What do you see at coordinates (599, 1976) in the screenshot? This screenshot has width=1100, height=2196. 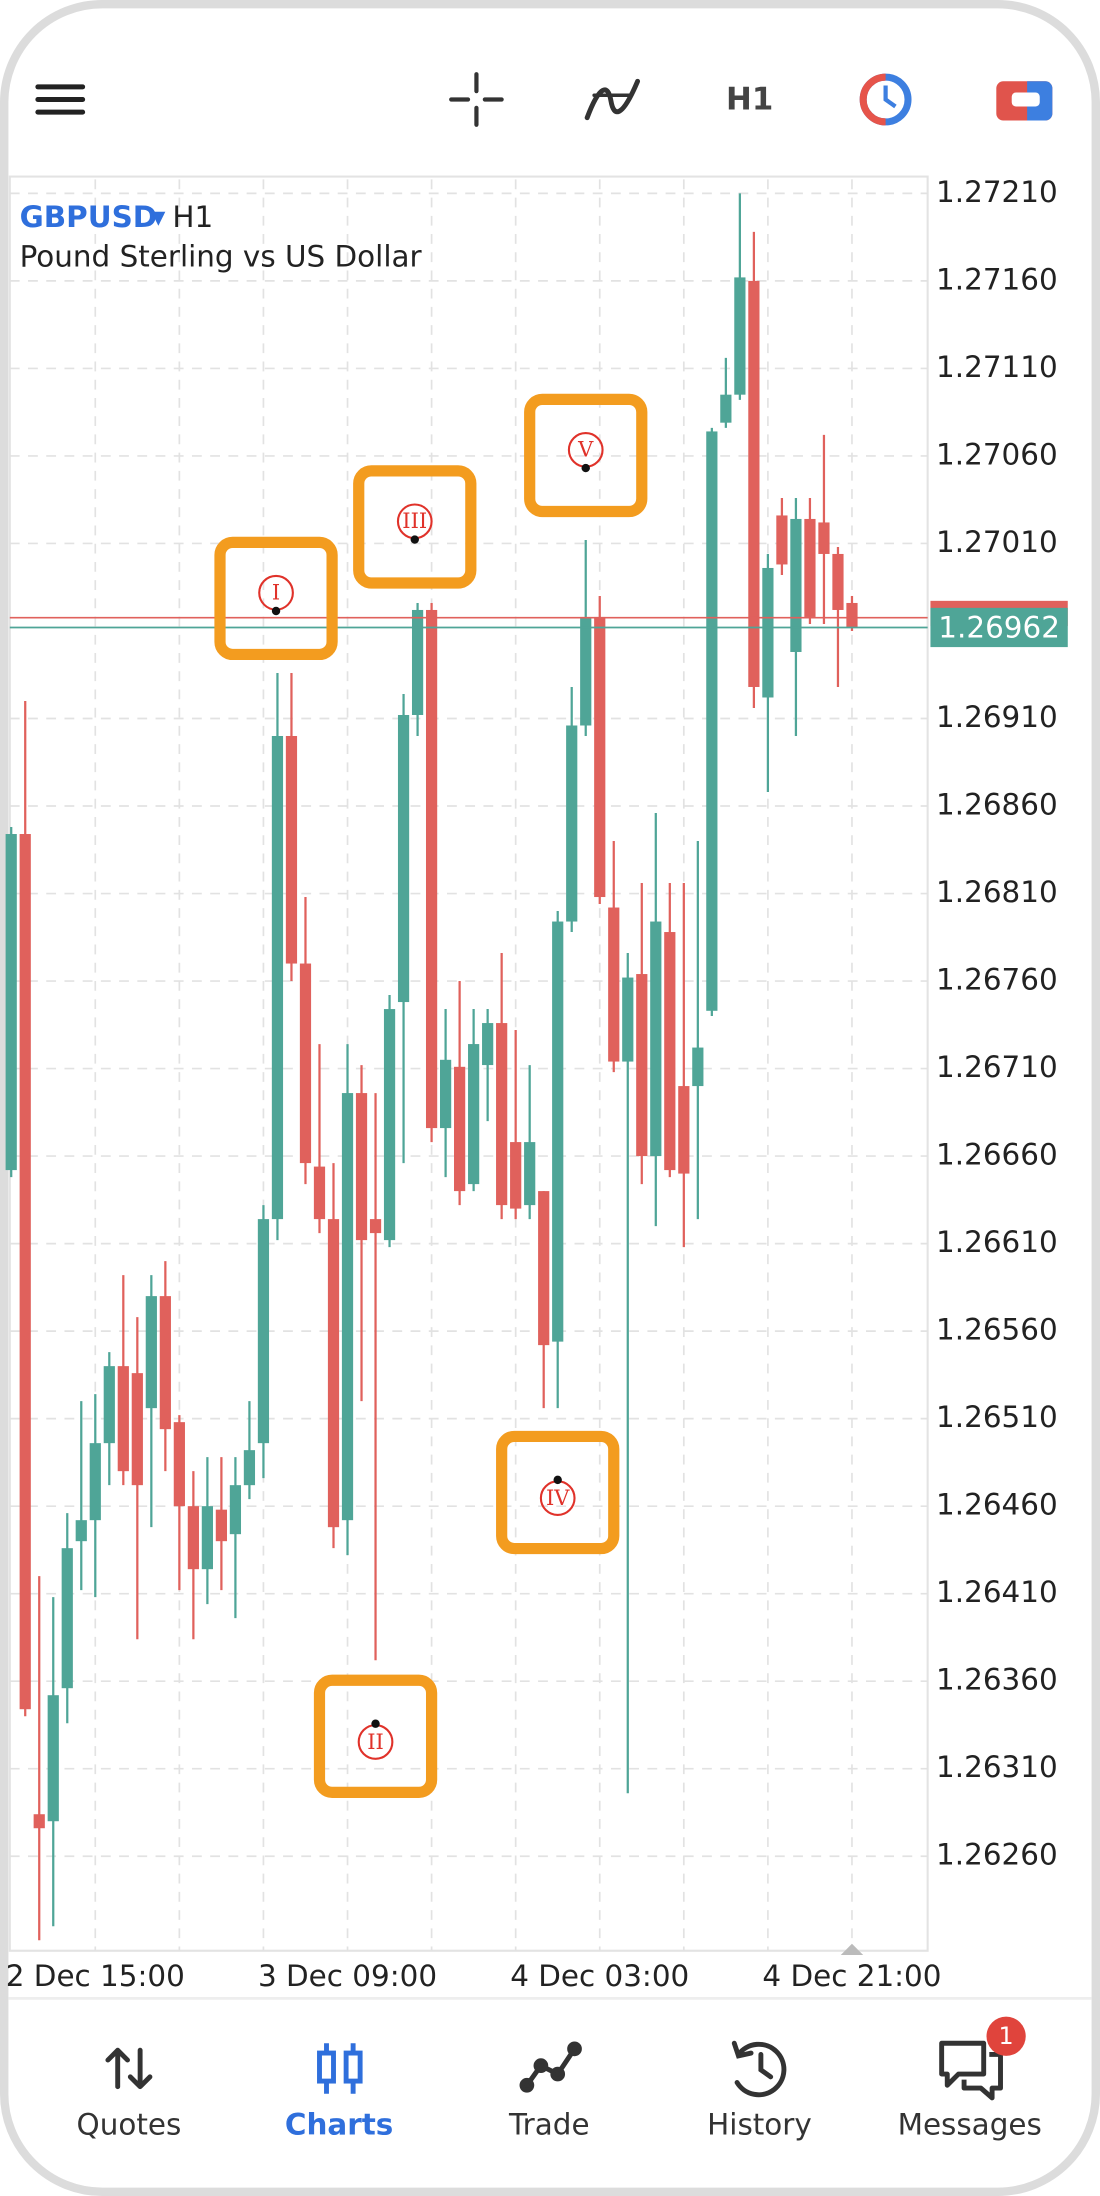 I see `x-tick-label: 4 Dec 03:00` at bounding box center [599, 1976].